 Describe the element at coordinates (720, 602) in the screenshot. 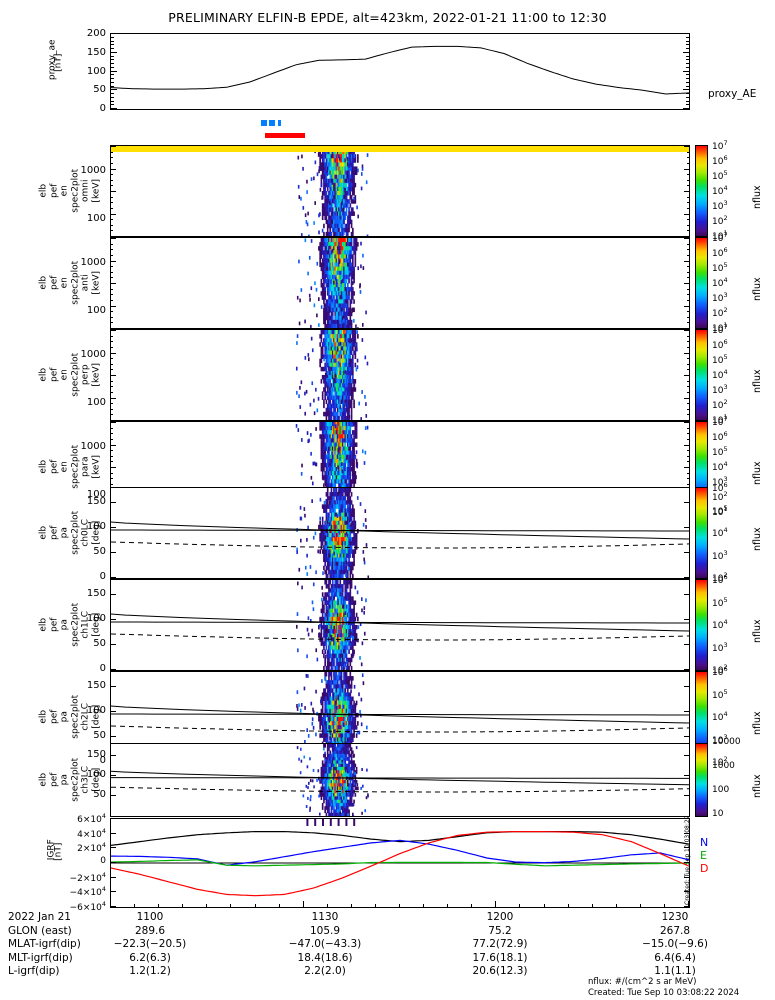

I see `colorbar-tick-p1-1: 10⁵` at that location.